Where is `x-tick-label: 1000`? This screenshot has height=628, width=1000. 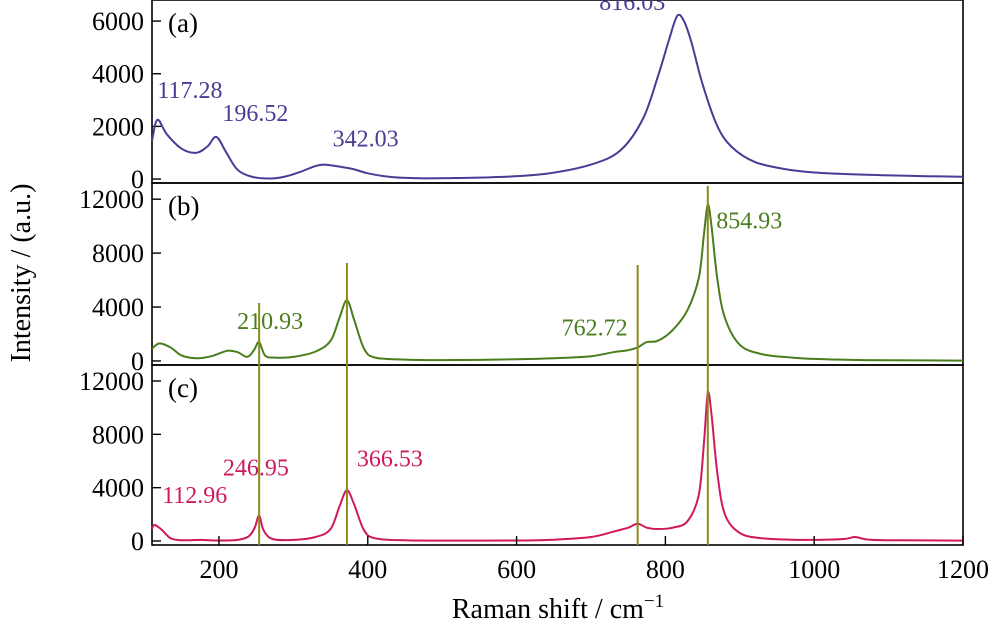
x-tick-label: 1000 is located at coordinates (814, 569).